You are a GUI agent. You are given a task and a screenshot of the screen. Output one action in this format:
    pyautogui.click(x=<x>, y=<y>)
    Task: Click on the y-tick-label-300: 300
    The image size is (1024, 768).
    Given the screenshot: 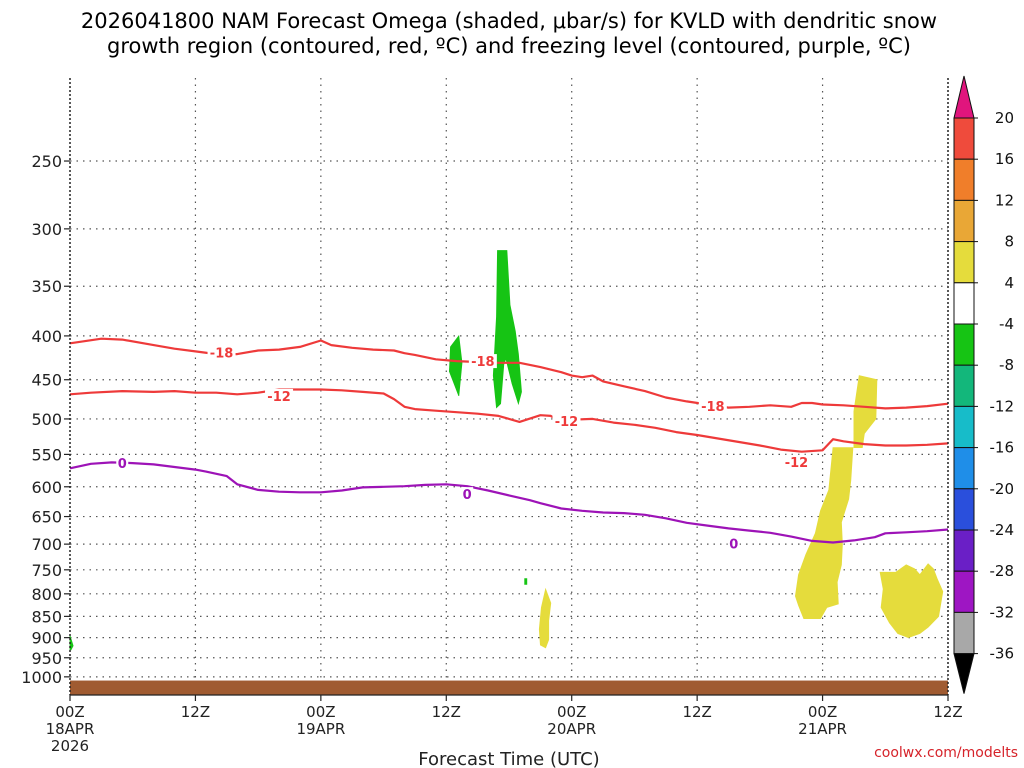 What is the action you would take?
    pyautogui.click(x=46, y=229)
    